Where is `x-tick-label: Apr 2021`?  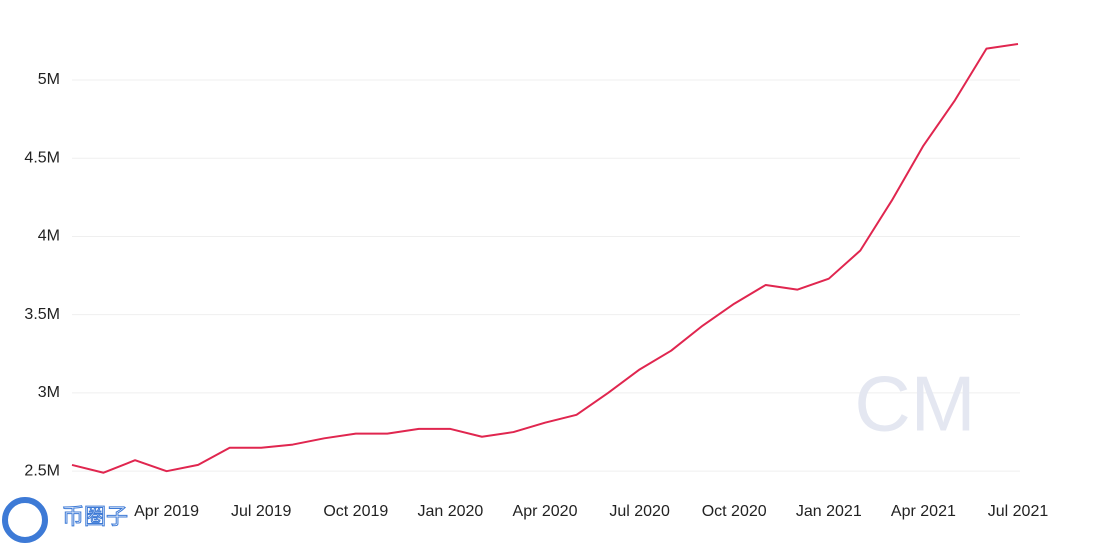 x-tick-label: Apr 2021 is located at coordinates (923, 511).